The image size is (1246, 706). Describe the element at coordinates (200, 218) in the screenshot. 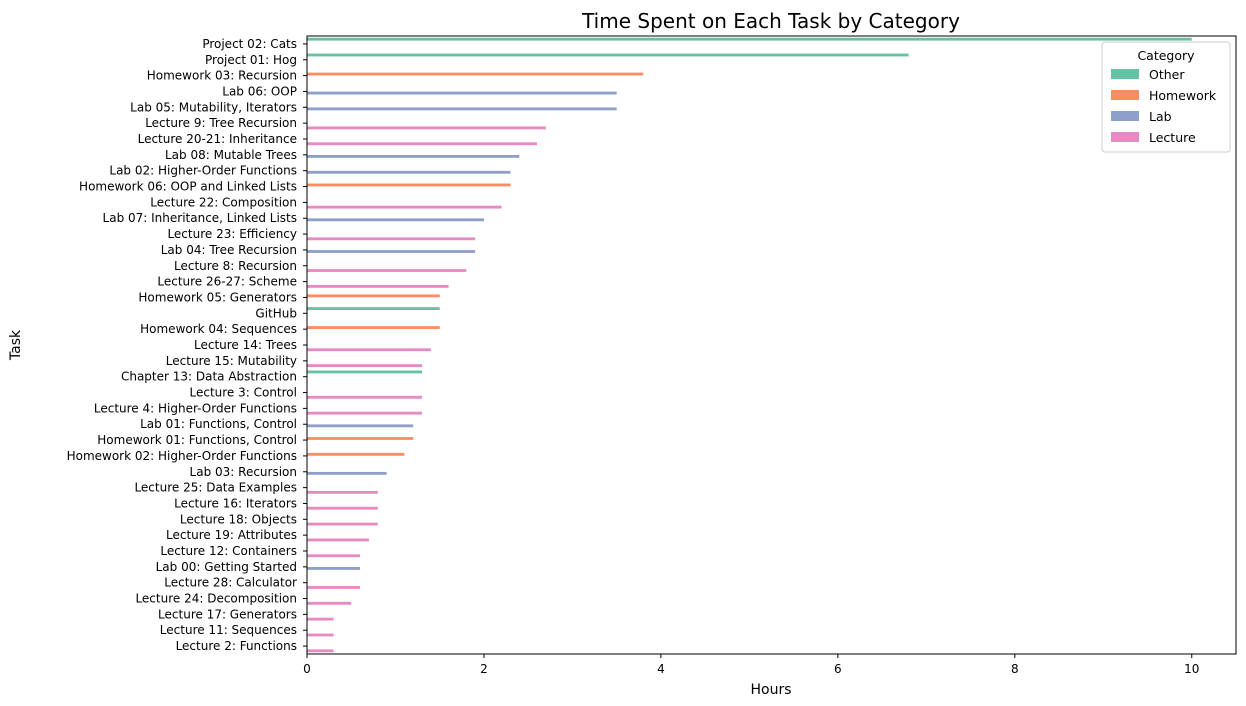

I see `y-tick-label: Lab 07: Inheritance, Linked Lists` at that location.